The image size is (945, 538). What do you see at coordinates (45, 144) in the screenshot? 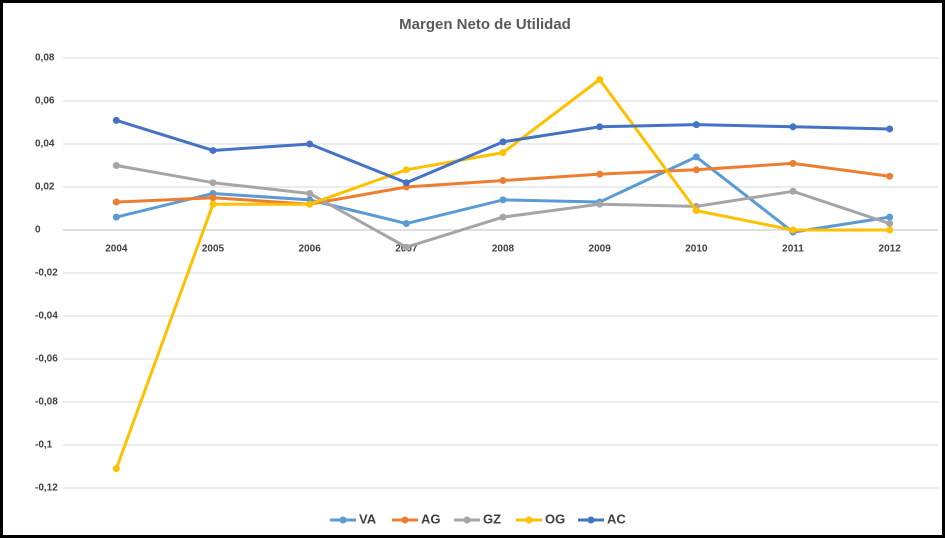
I see `y-tick-label: 0,04` at bounding box center [45, 144].